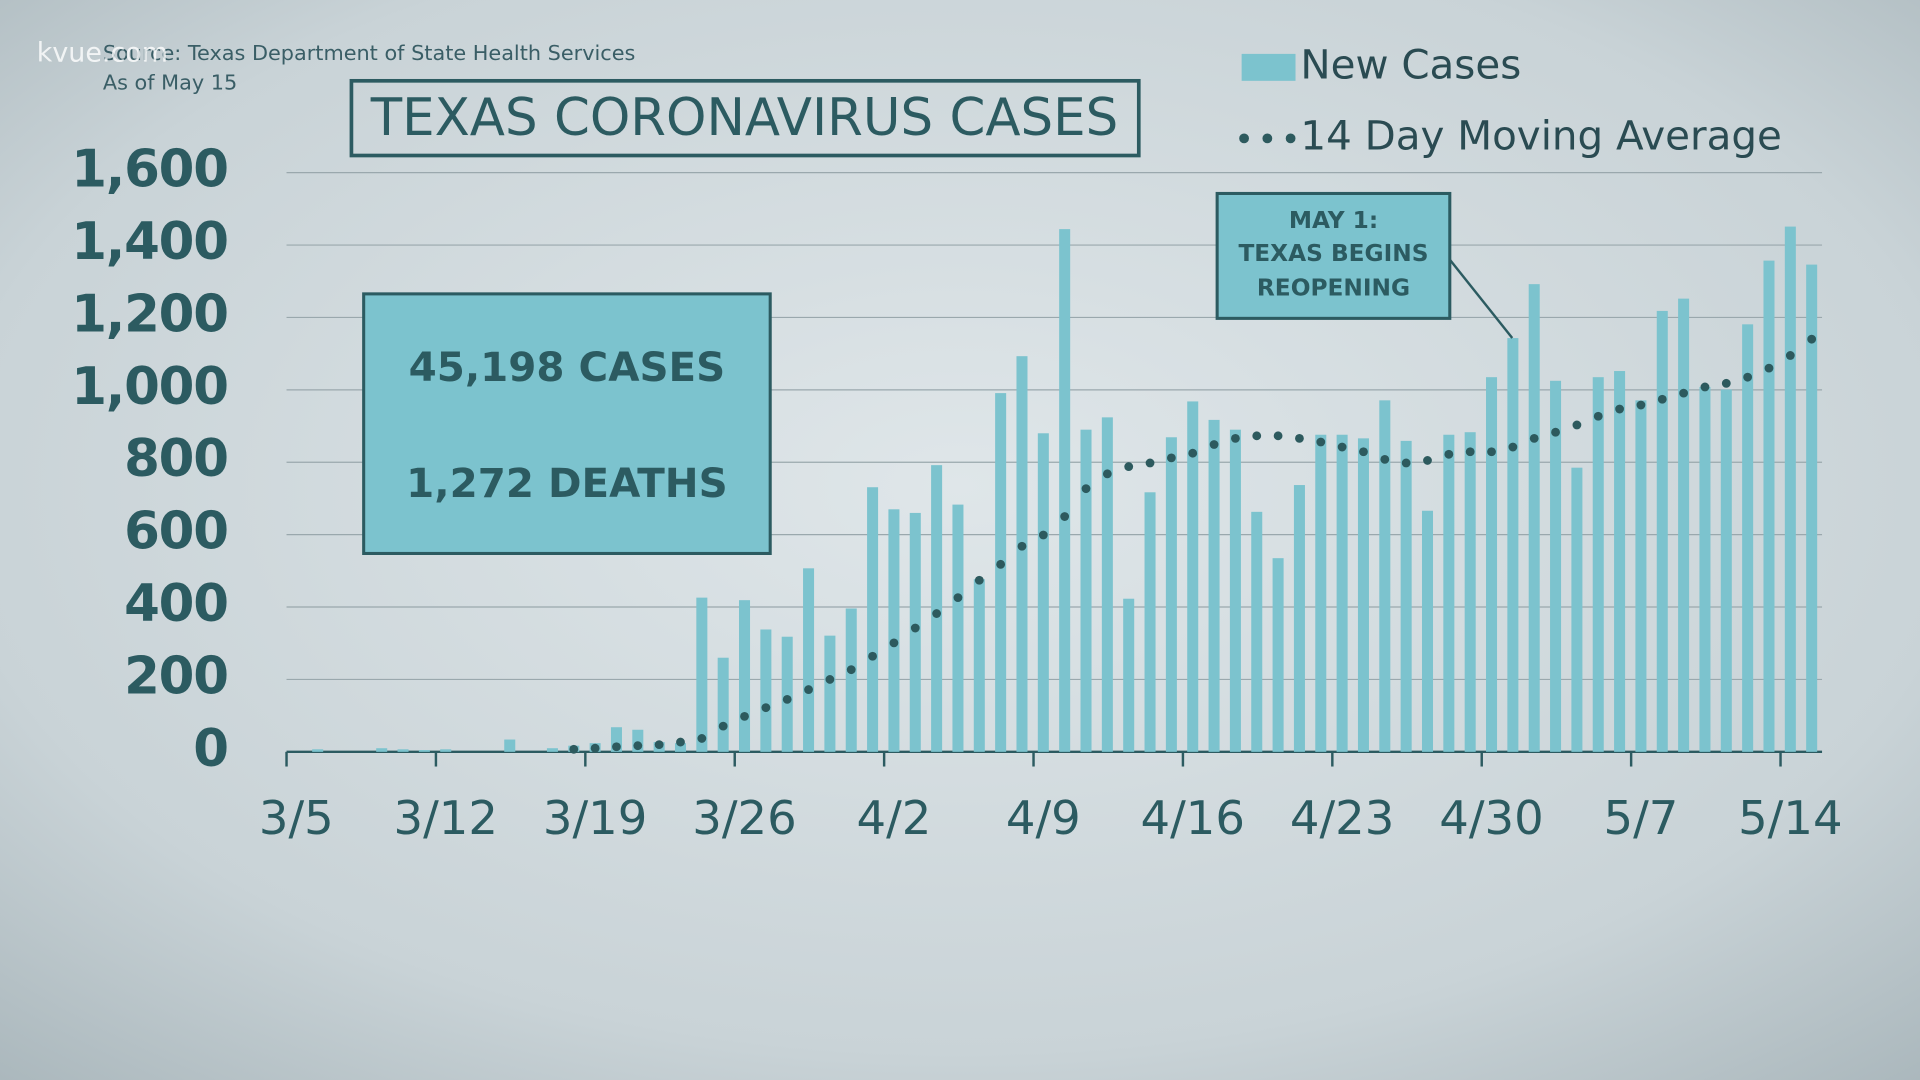 The image size is (1920, 1080). What do you see at coordinates (1043, 818) in the screenshot?
I see `x-tick-label: 4/9` at bounding box center [1043, 818].